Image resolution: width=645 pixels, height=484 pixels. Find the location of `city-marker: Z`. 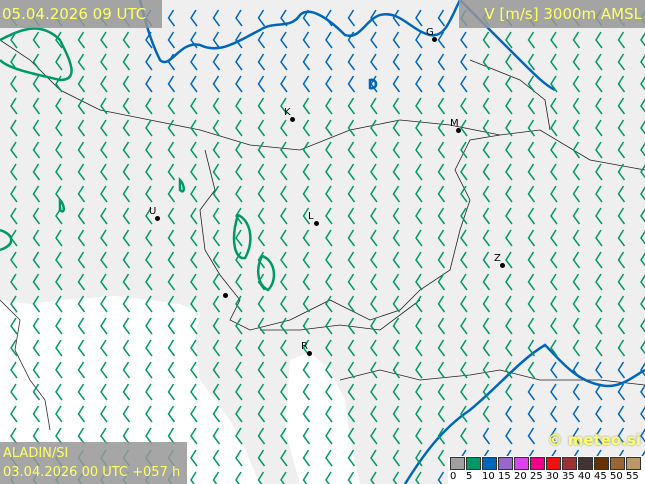

city-marker: Z is located at coordinates (499, 260).